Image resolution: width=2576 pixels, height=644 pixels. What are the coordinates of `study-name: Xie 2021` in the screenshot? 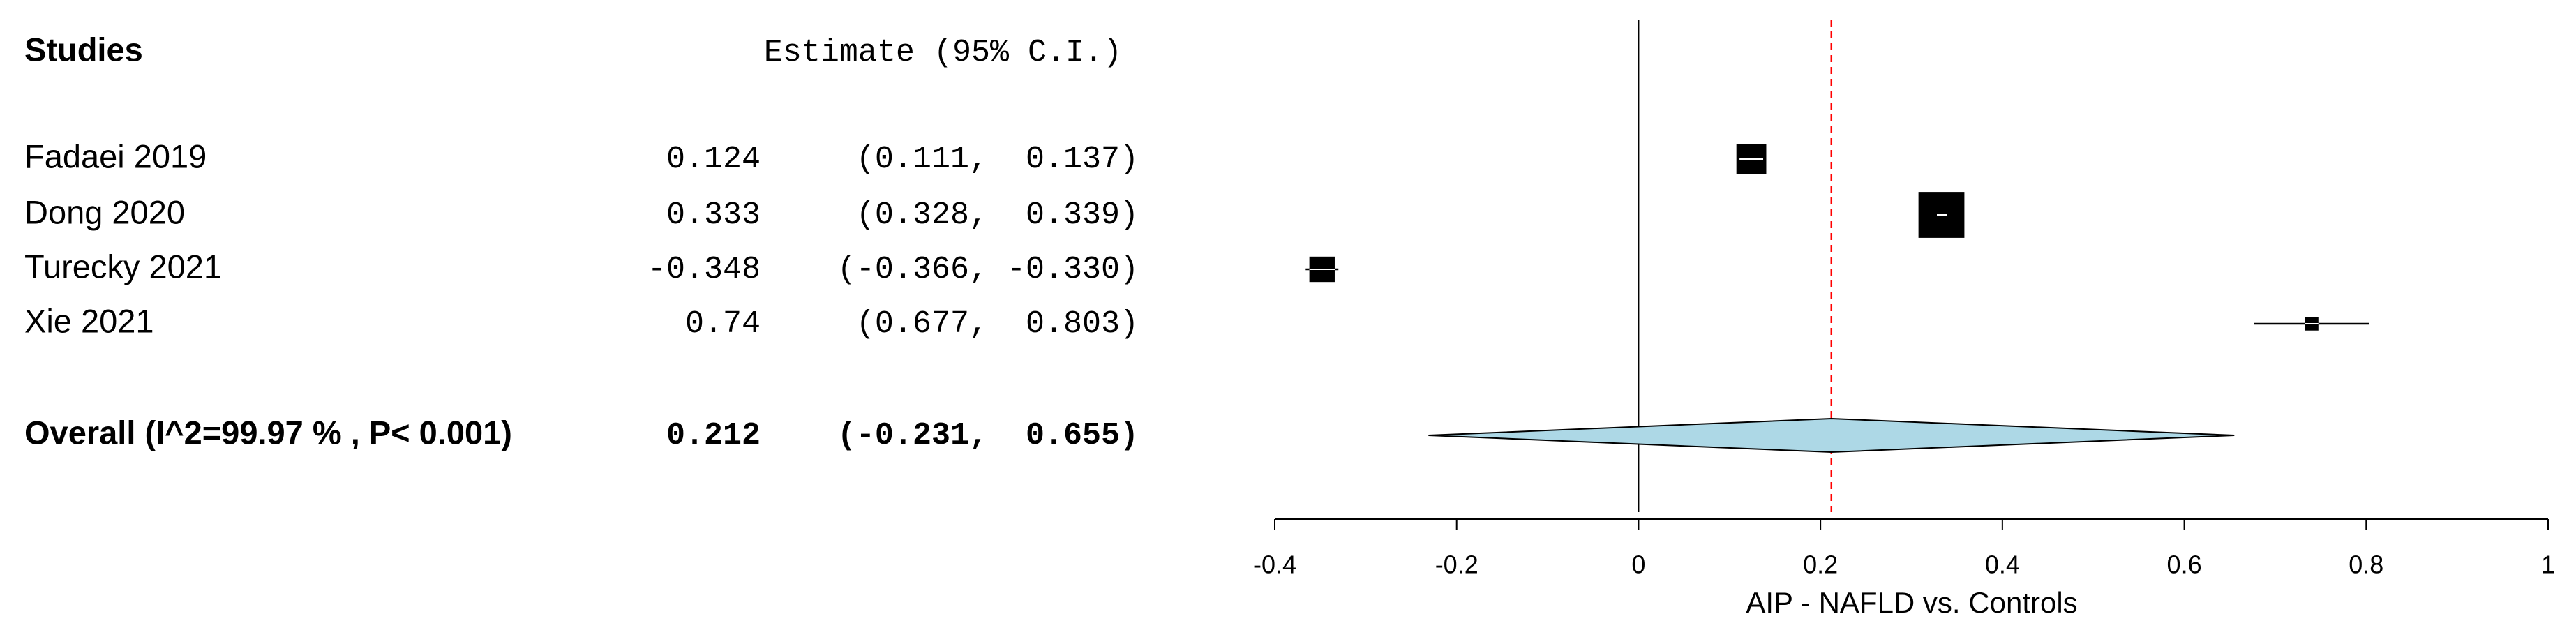 It's located at (89, 320).